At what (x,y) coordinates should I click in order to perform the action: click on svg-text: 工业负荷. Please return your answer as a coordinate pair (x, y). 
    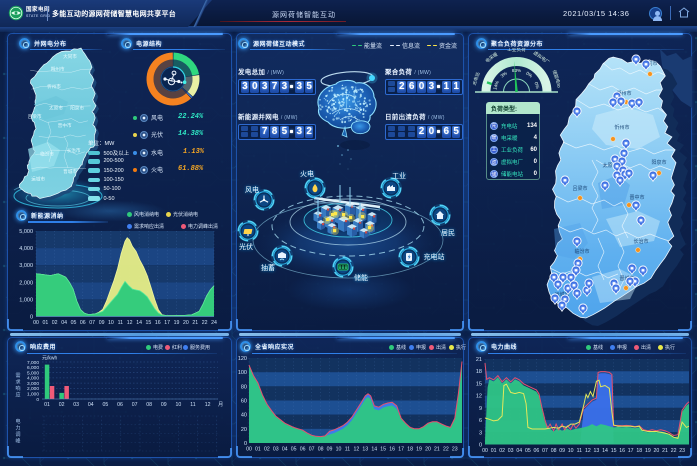
    Looking at the image, I should click on (516, 50).